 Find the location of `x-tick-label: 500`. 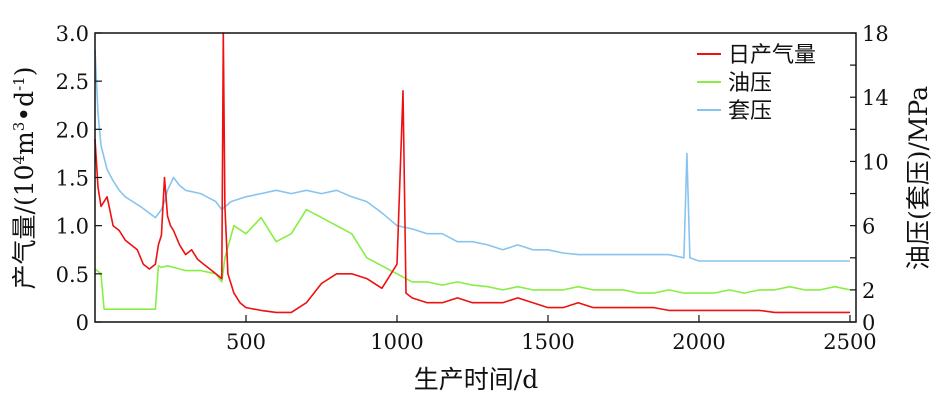

x-tick-label: 500 is located at coordinates (246, 342).